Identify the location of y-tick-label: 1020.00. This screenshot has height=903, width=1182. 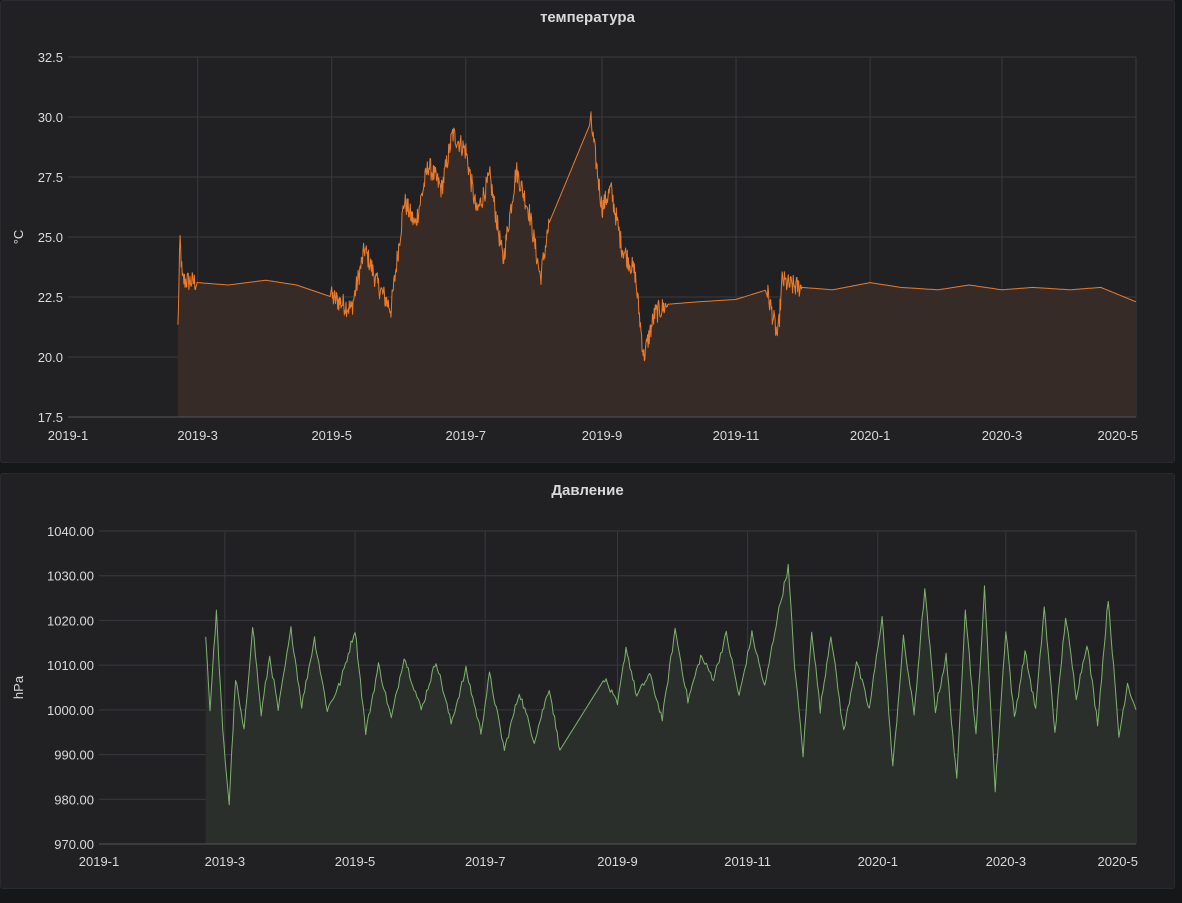
(70, 620).